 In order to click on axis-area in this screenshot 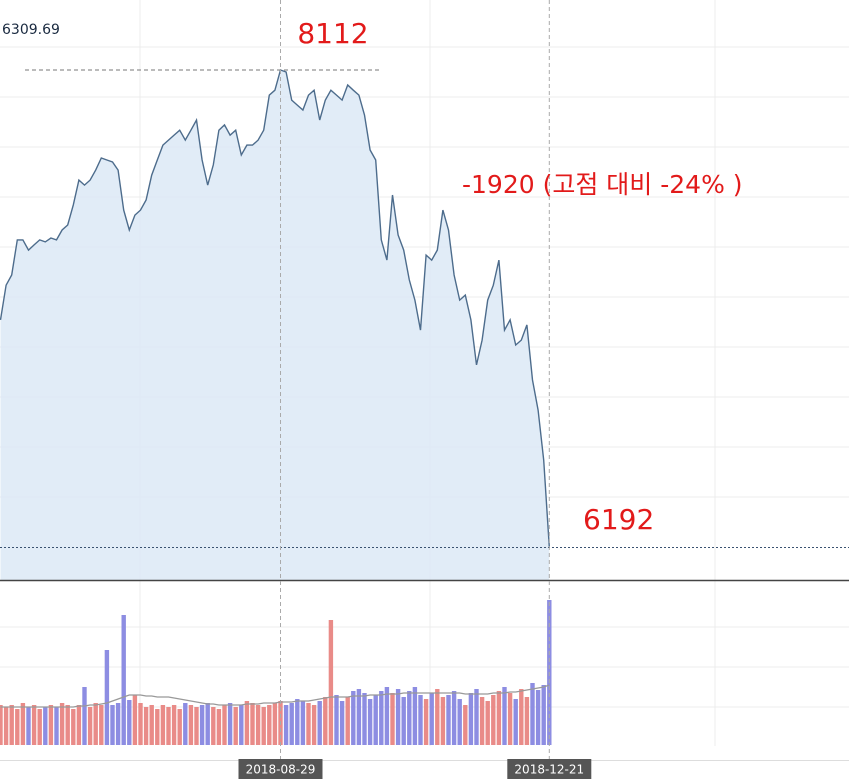, I will do `click(424, 762)`.